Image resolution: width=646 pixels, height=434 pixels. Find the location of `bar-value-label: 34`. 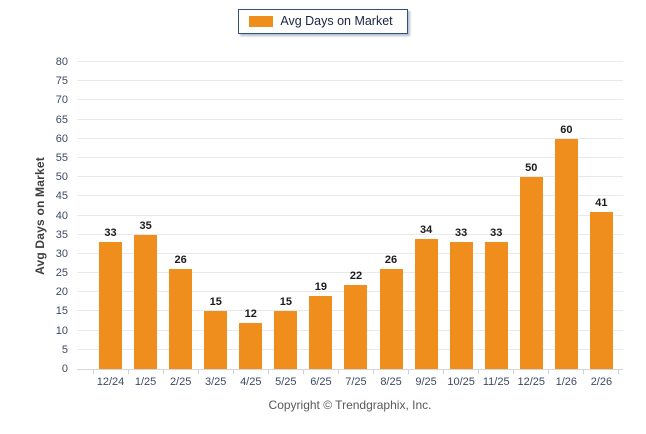

bar-value-label: 34 is located at coordinates (426, 229).